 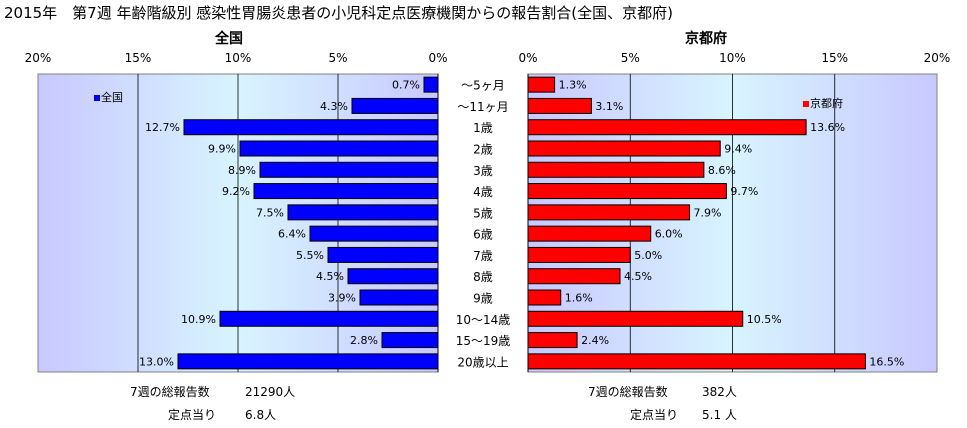 What do you see at coordinates (732, 58) in the screenshot?
I see `kyoto-tick-label: 10%` at bounding box center [732, 58].